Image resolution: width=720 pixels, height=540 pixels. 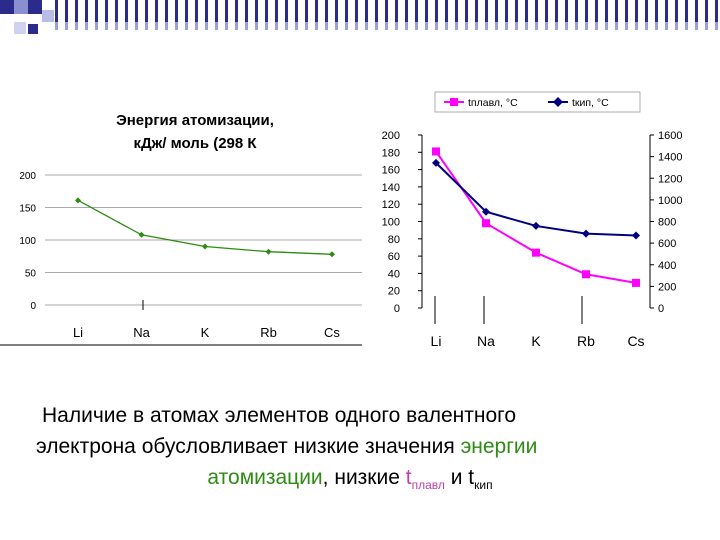 I want to click on caption-and-text: и, so click(x=456, y=477).